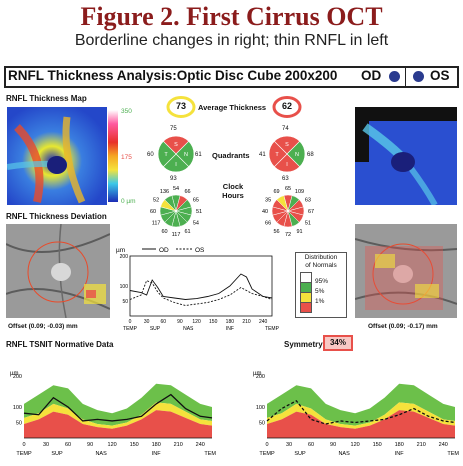 The image size is (463, 466). Describe the element at coordinates (361, 415) in the screenshot. I see `os-band-borderline` at that location.